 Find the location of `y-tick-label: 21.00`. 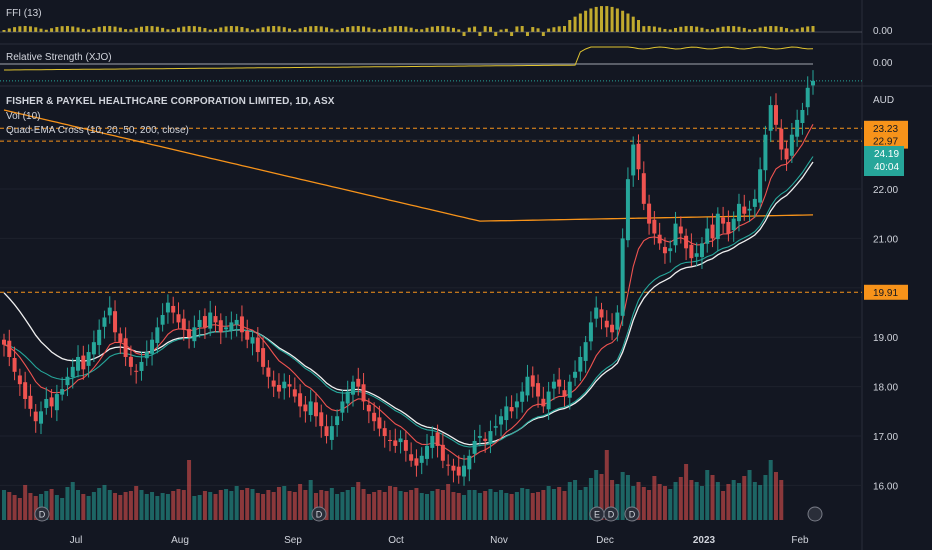

y-tick-label: 21.00 is located at coordinates (885, 239).